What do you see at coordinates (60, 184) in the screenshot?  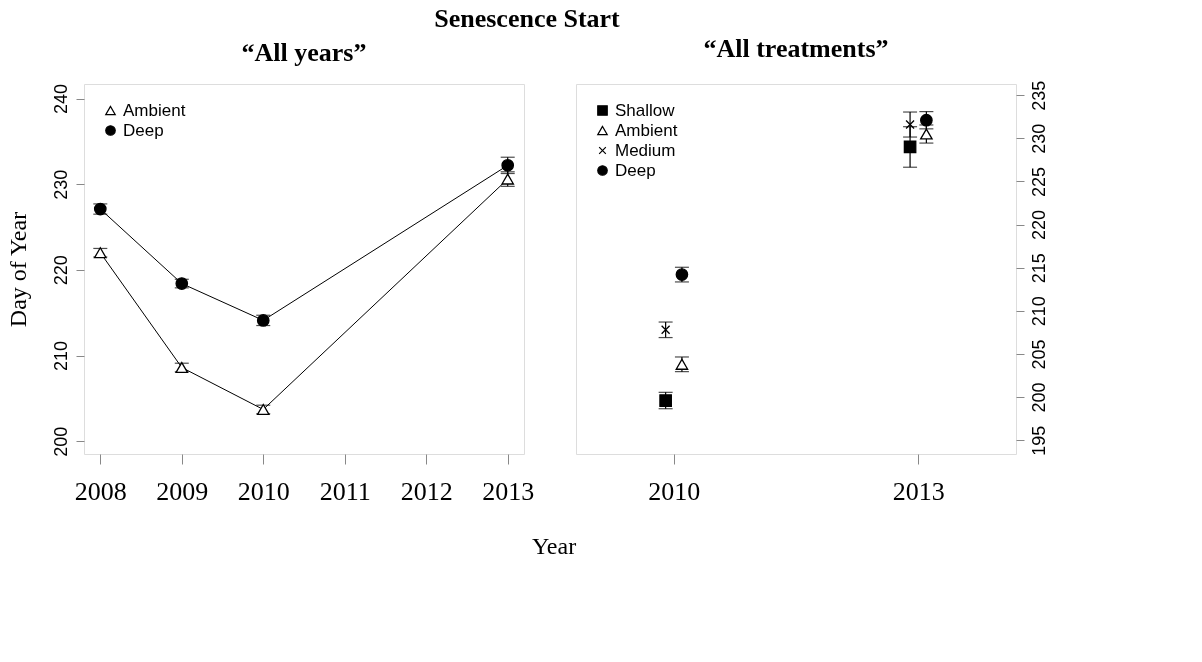 I see `y-tick-label: 230` at bounding box center [60, 184].